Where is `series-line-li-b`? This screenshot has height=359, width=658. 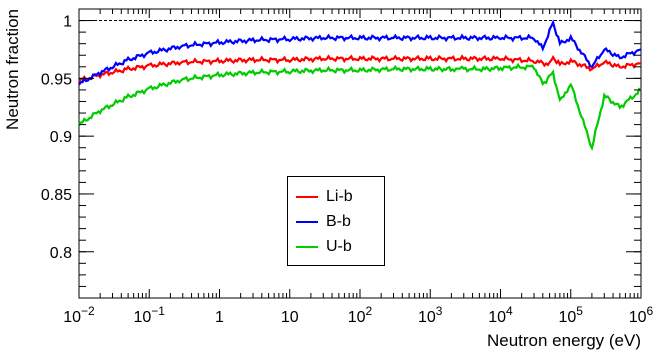
series-line-li-b is located at coordinates (360, 68).